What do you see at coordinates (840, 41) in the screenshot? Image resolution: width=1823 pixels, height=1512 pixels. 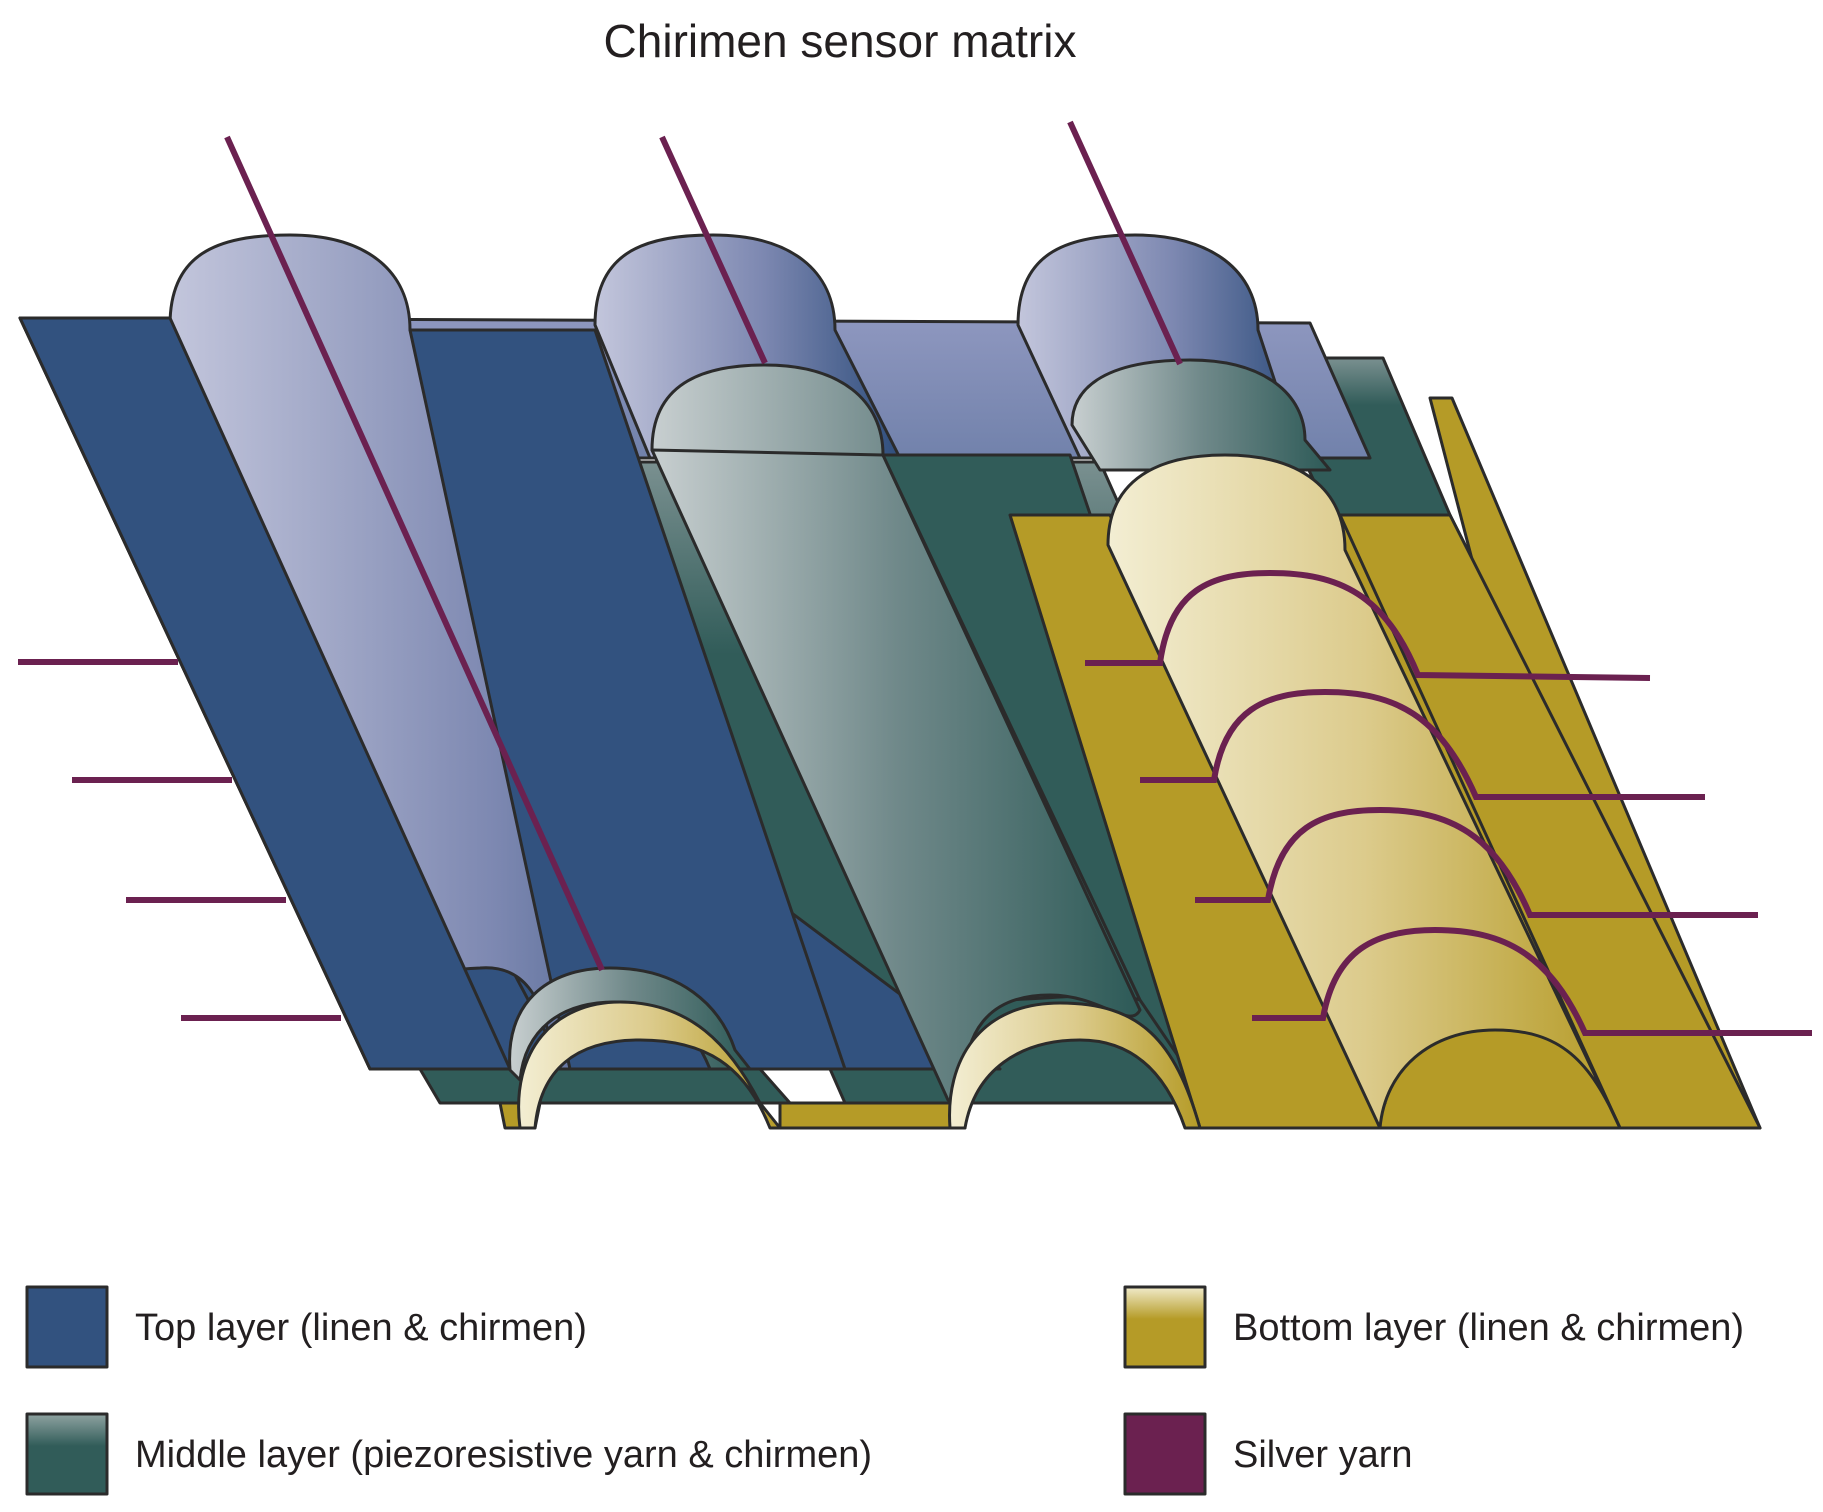 I see `diagram-title: Chirimen sensor matrix` at bounding box center [840, 41].